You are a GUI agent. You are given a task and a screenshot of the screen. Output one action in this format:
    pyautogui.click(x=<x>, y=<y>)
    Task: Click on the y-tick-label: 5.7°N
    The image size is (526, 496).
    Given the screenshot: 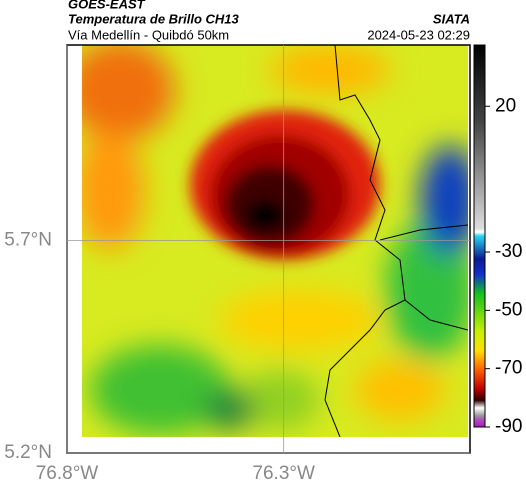 What is the action you would take?
    pyautogui.click(x=28, y=240)
    